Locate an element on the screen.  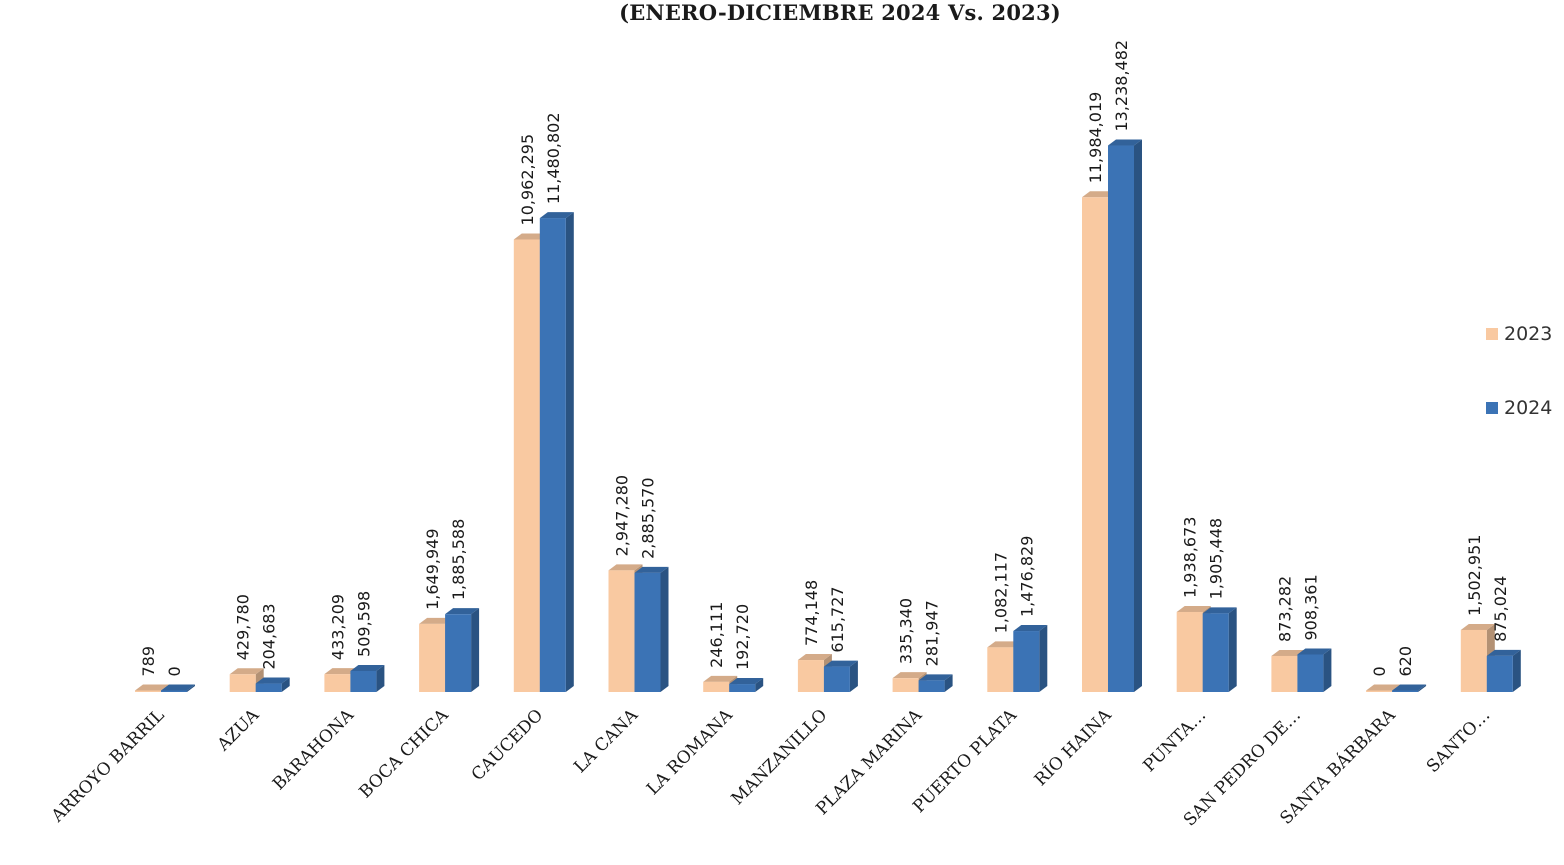
legend-swatch-2024 is located at coordinates (1492, 408).